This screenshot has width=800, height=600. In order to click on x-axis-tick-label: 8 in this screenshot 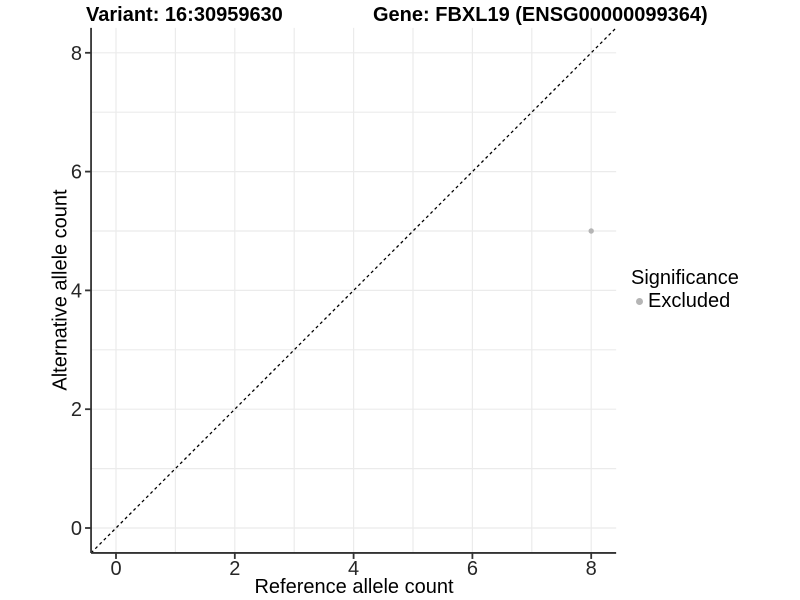, I will do `click(591, 569)`.